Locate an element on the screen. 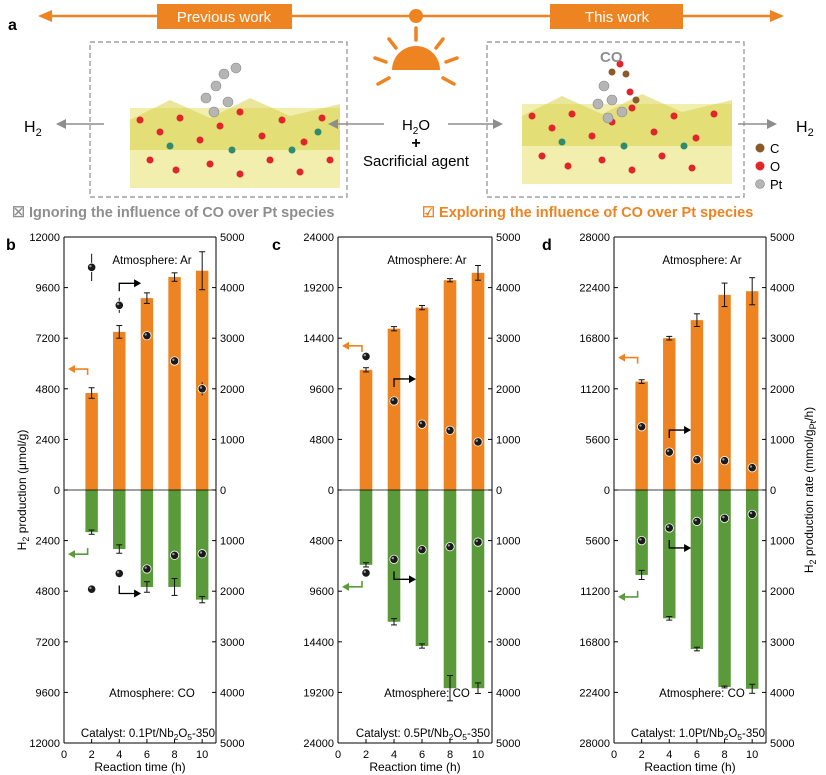  y-tick-label-right: 4000 is located at coordinates (782, 289).